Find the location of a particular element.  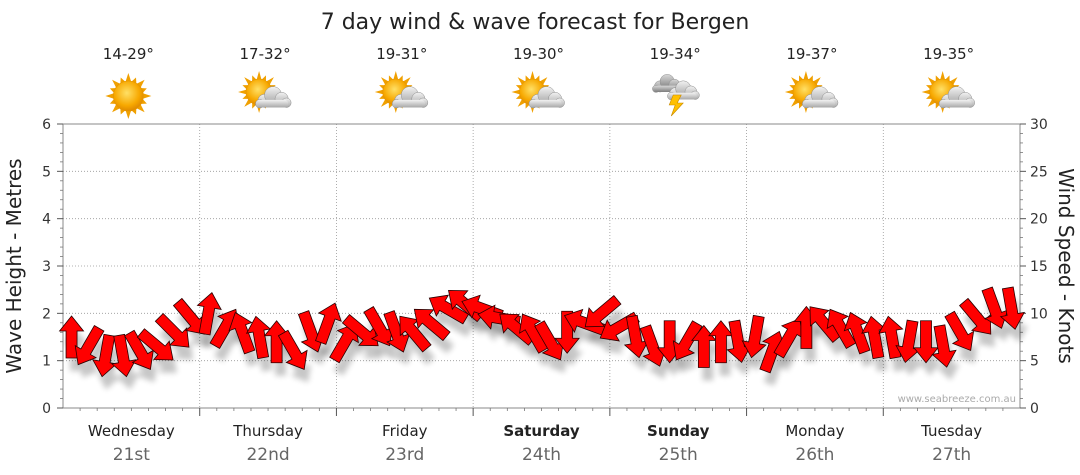

left-axis: 0 1 2 3 4 5 6 is located at coordinates (52, 267).